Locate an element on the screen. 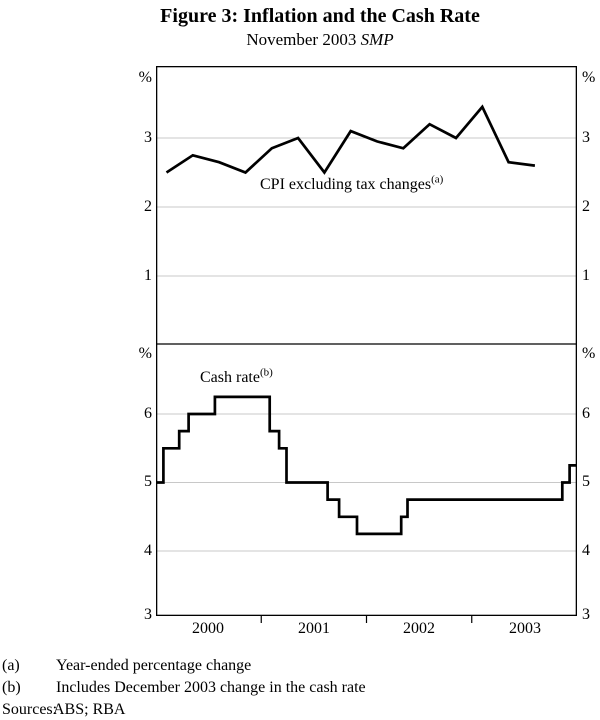 Image resolution: width=600 pixels, height=720 pixels. figure-subtitle: November 2003 SMP is located at coordinates (320, 39).